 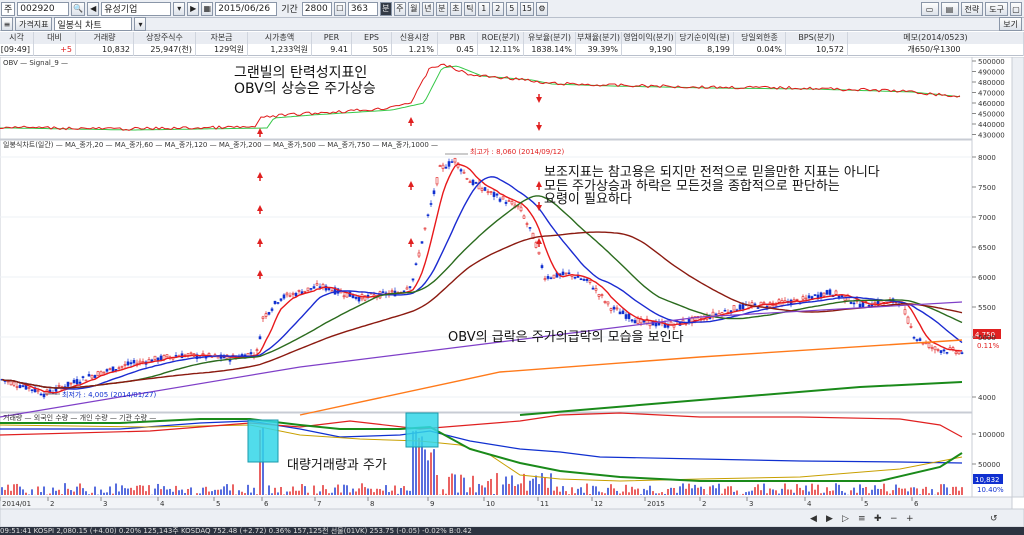 What do you see at coordinates (385, 8) in the screenshot?
I see `range-button-day: 분` at bounding box center [385, 8].